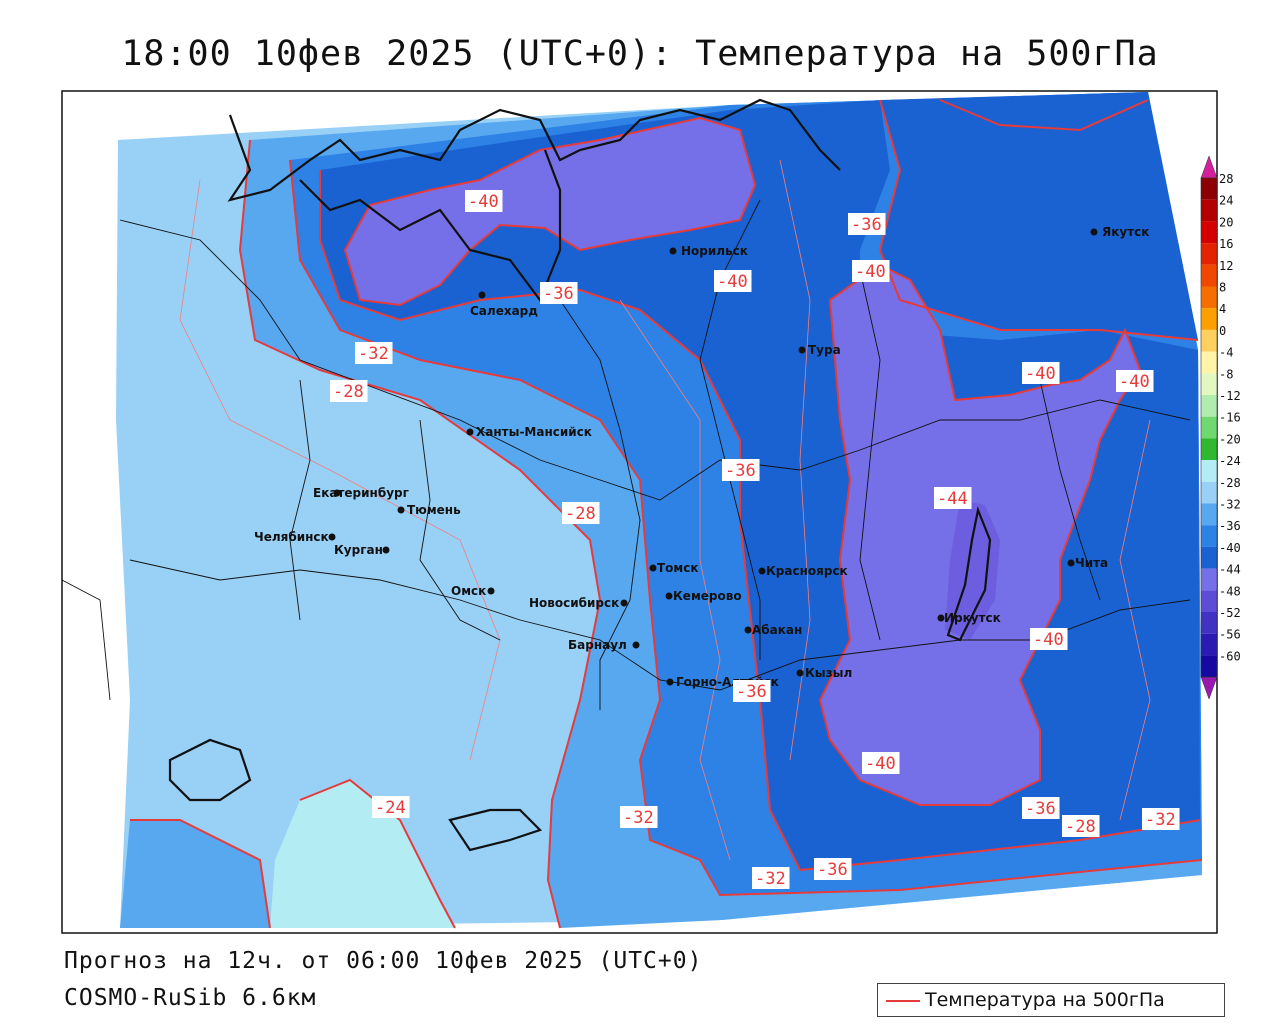 The height and width of the screenshot is (1024, 1280). What do you see at coordinates (1230, 656) in the screenshot?
I see `colorbar-tick-label: -60` at bounding box center [1230, 656].